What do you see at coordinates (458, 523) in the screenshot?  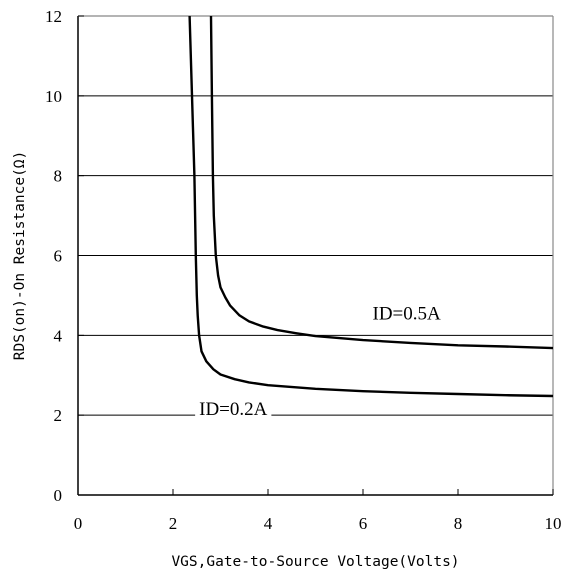 I see `x-tick-label-8: 8` at bounding box center [458, 523].